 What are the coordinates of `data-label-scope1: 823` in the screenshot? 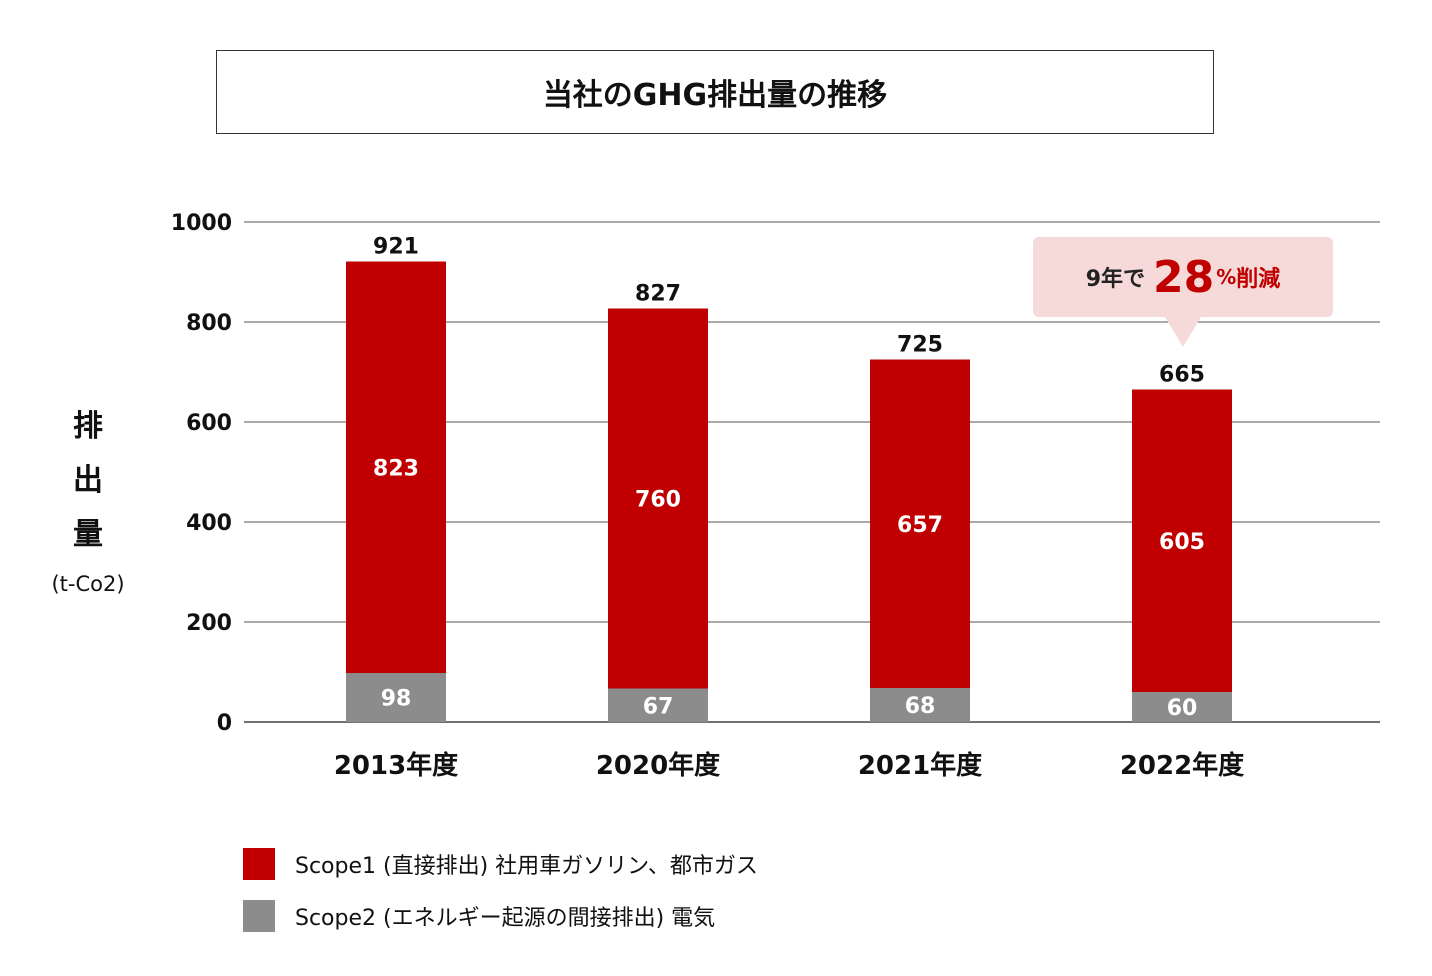 It's located at (396, 468).